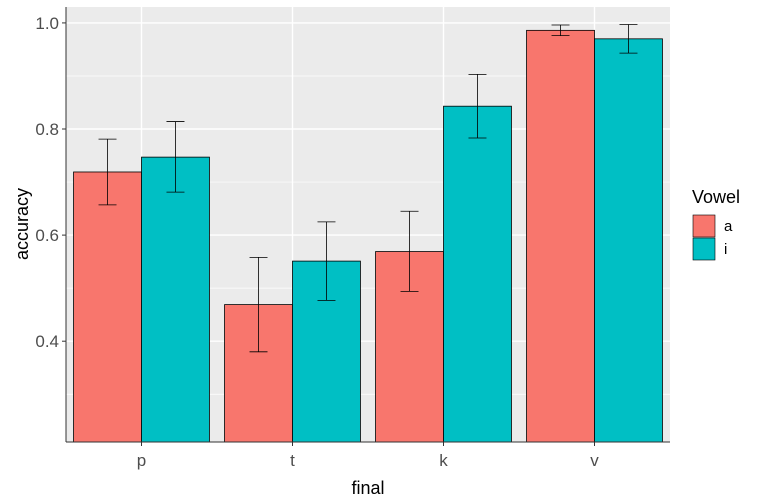  What do you see at coordinates (22, 224) in the screenshot?
I see `y-axis-title: accuracy` at bounding box center [22, 224].